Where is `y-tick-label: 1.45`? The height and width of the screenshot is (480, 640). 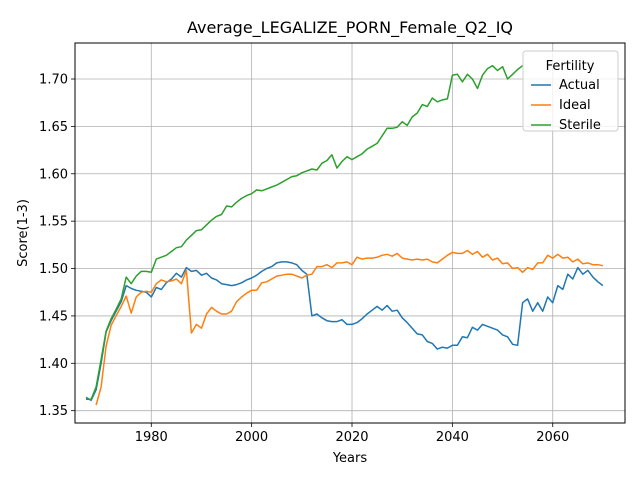
y-tick-label: 1.45 is located at coordinates (53, 316).